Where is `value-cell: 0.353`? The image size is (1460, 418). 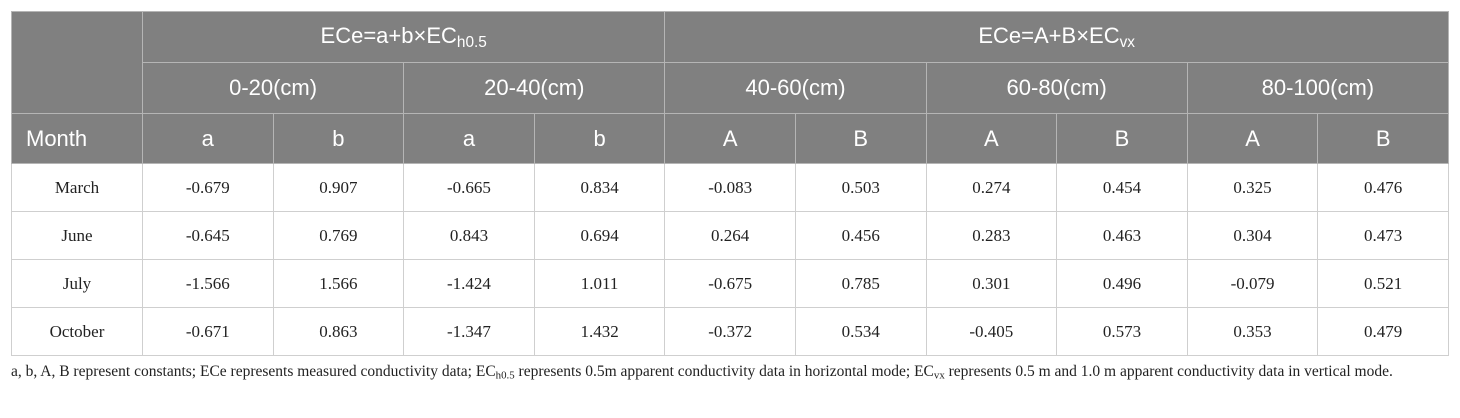
value-cell: 0.353 is located at coordinates (1252, 331).